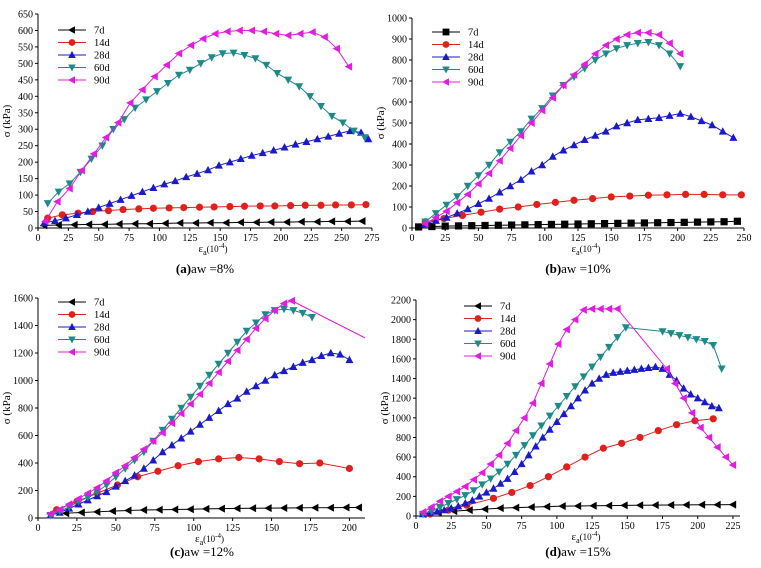 The image size is (761, 568). I want to click on x-tick-label: 125, so click(232, 528).